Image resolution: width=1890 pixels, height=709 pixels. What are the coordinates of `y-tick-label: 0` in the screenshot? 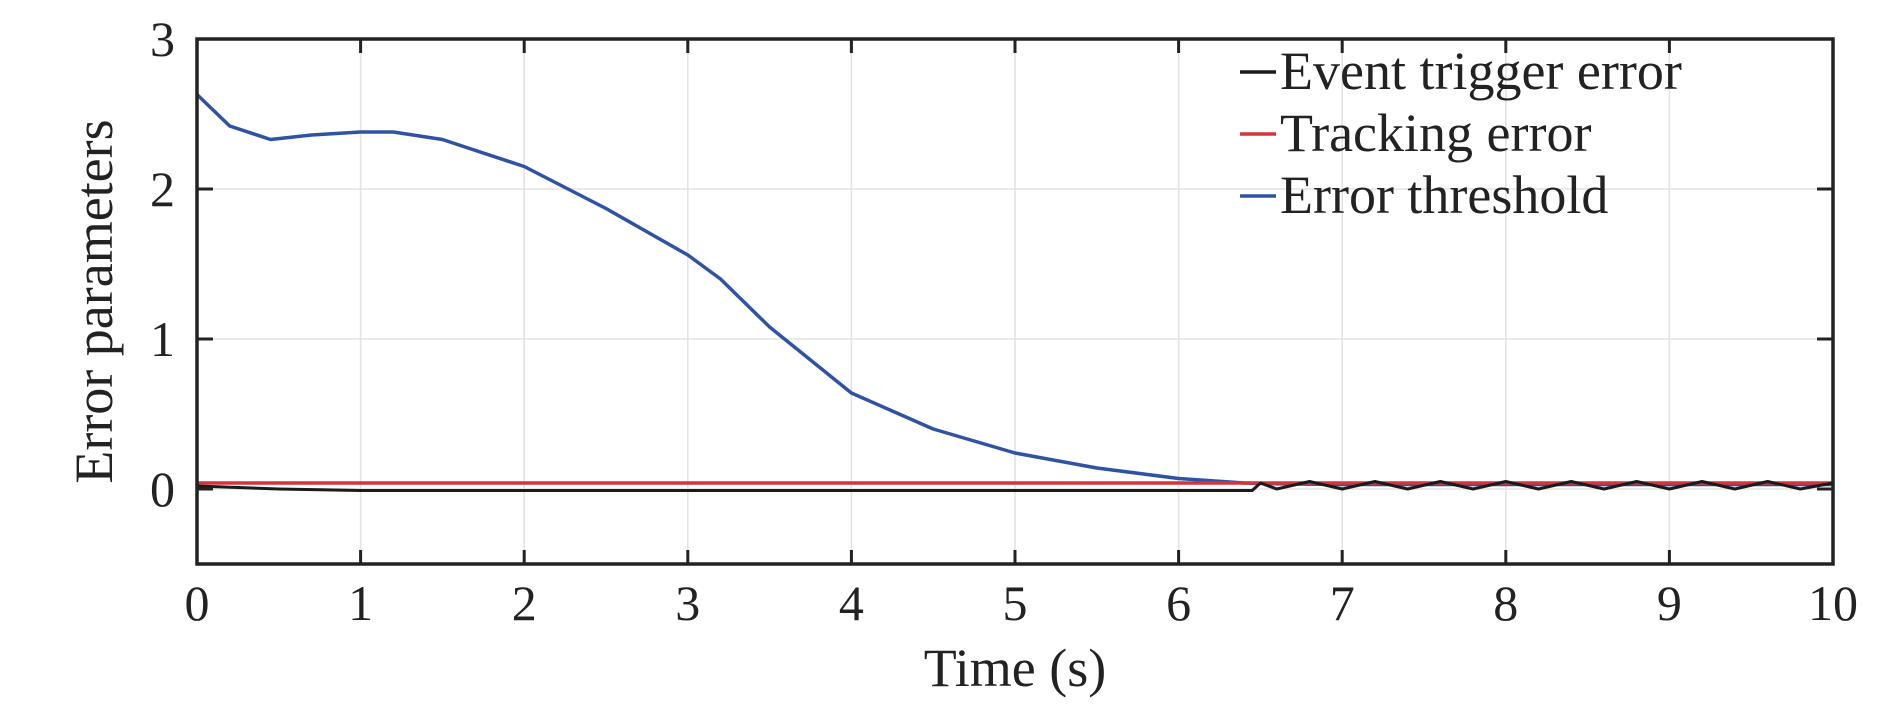 It's located at (162, 489).